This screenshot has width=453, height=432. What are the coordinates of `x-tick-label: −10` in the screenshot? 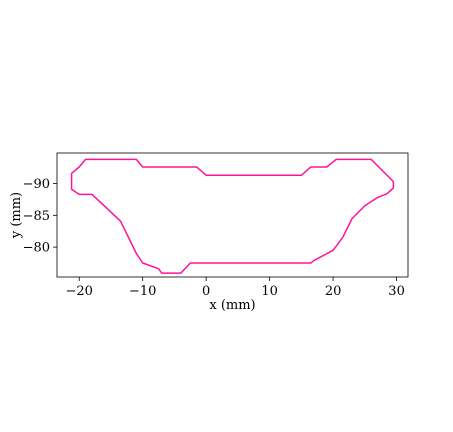 It's located at (142, 291).